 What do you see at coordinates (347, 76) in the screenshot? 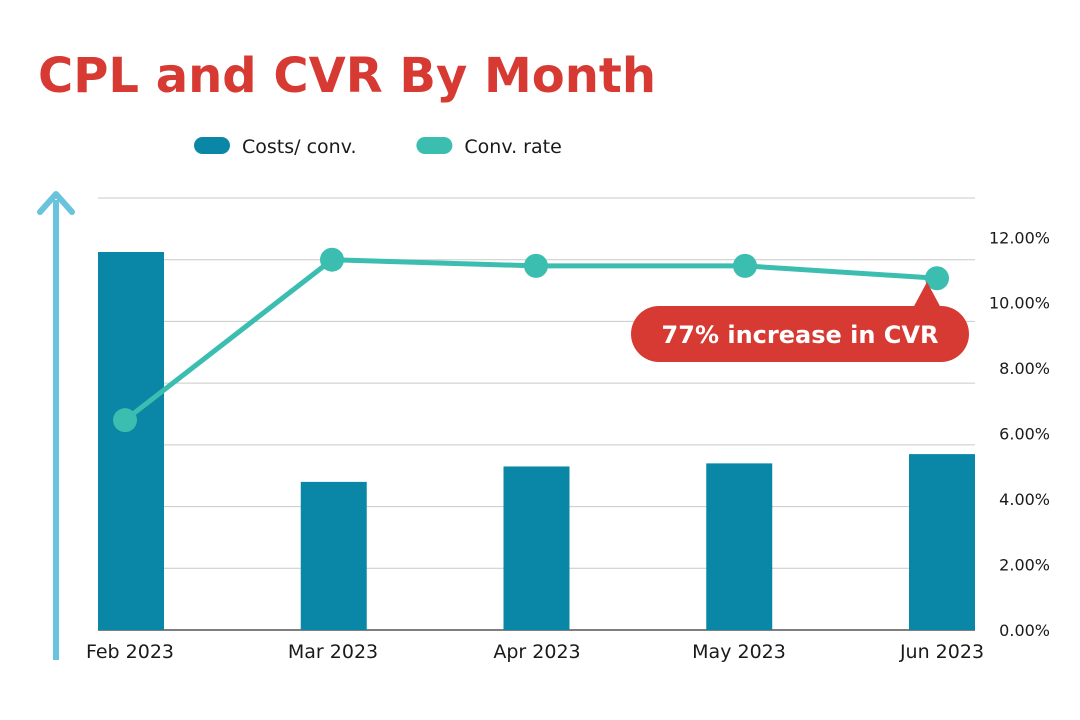
I see `chart-title: CPL and CVR By Month` at bounding box center [347, 76].